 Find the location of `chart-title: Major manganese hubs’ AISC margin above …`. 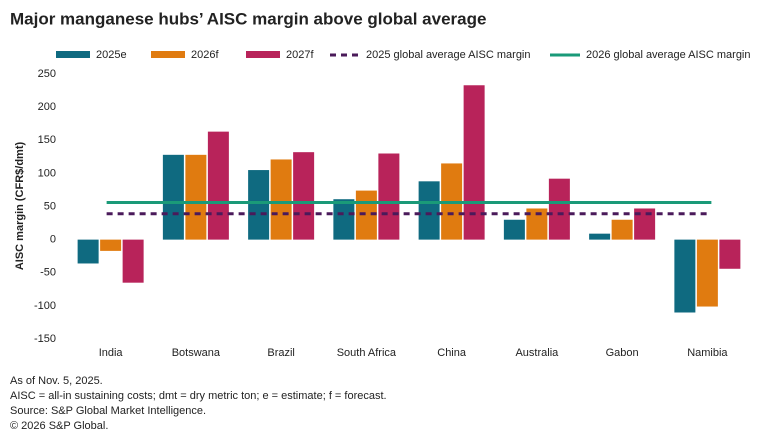

chart-title: Major manganese hubs’ AISC margin above … is located at coordinates (248, 18).